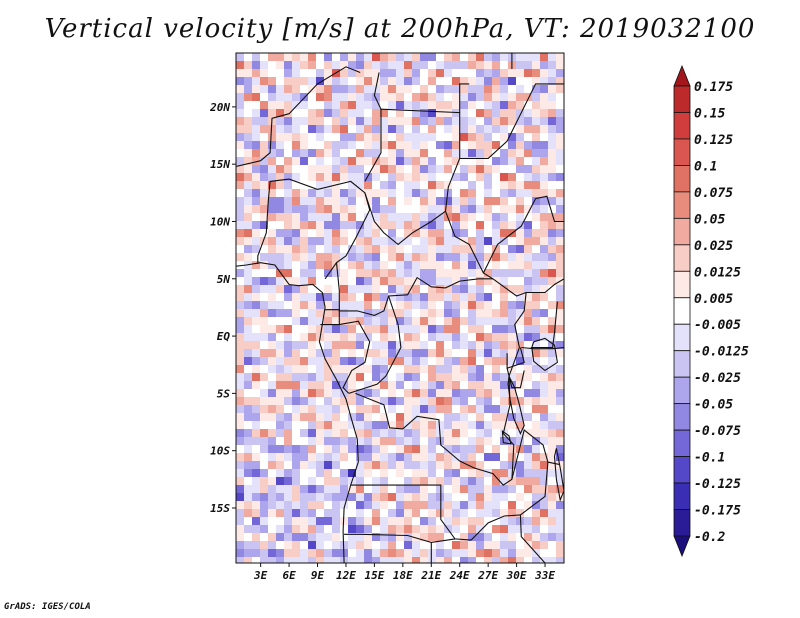 The height and width of the screenshot is (618, 800). Describe the element at coordinates (220, 164) in the screenshot. I see `lat-label: 15N` at that location.